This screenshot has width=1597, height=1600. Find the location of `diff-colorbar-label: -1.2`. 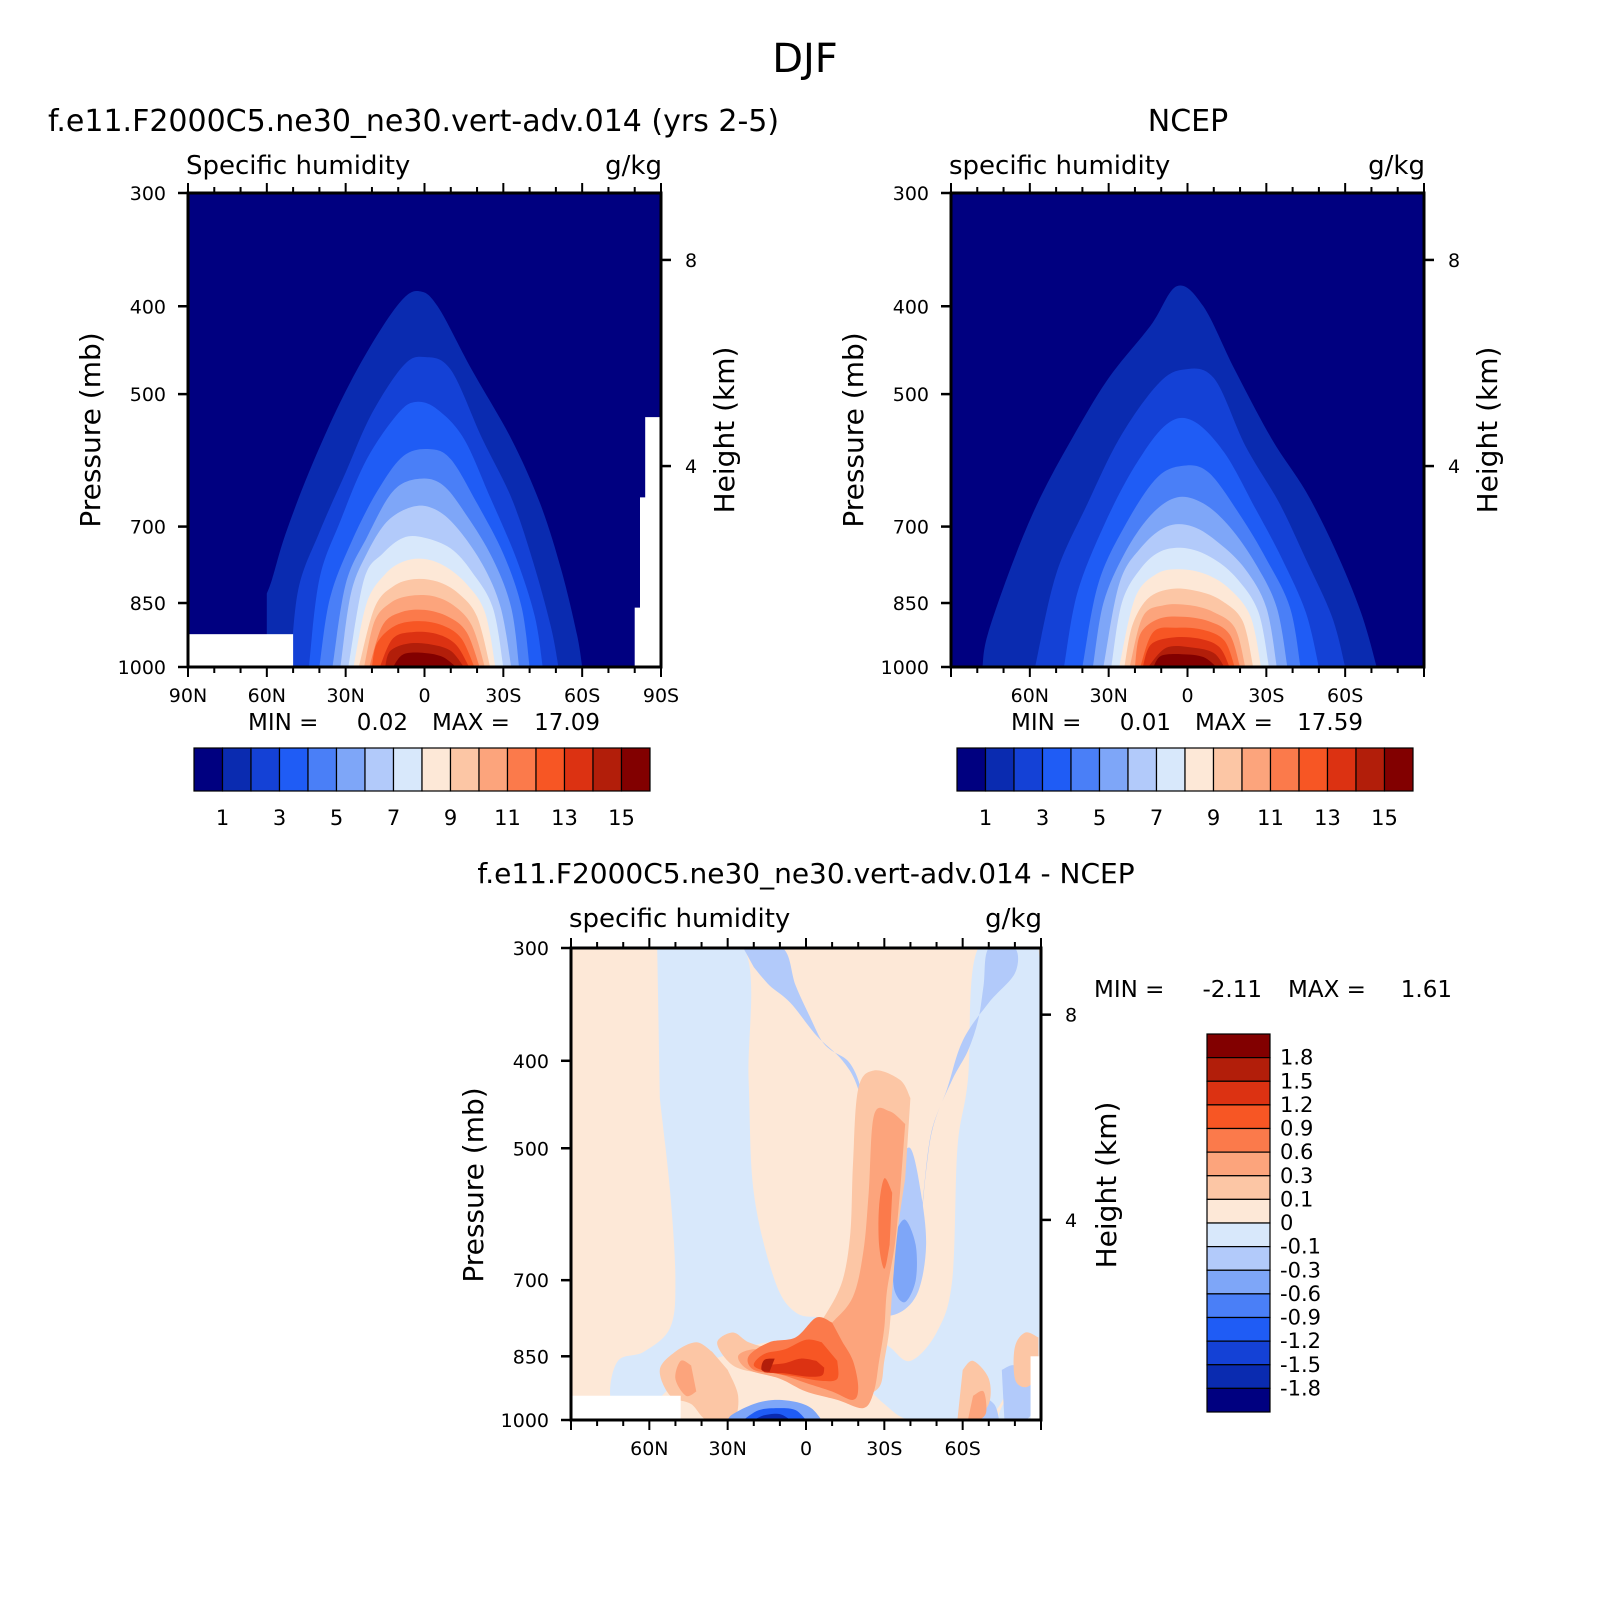

diff-colorbar-label: -1.2 is located at coordinates (1300, 1341).